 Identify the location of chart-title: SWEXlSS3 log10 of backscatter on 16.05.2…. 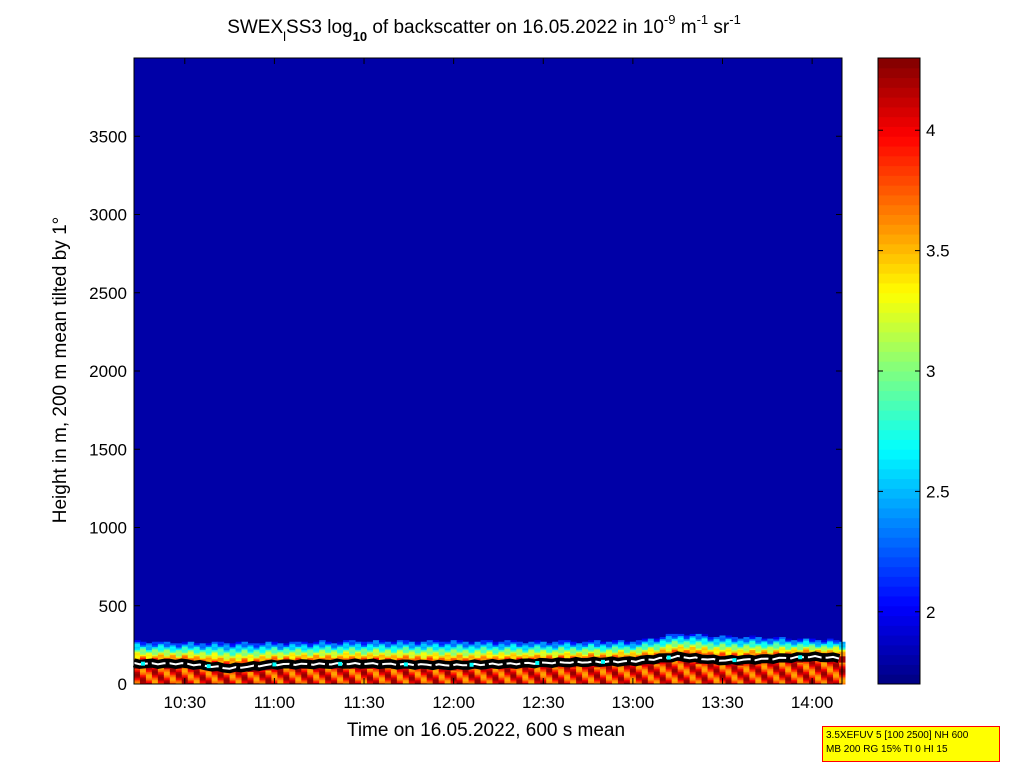
(484, 28).